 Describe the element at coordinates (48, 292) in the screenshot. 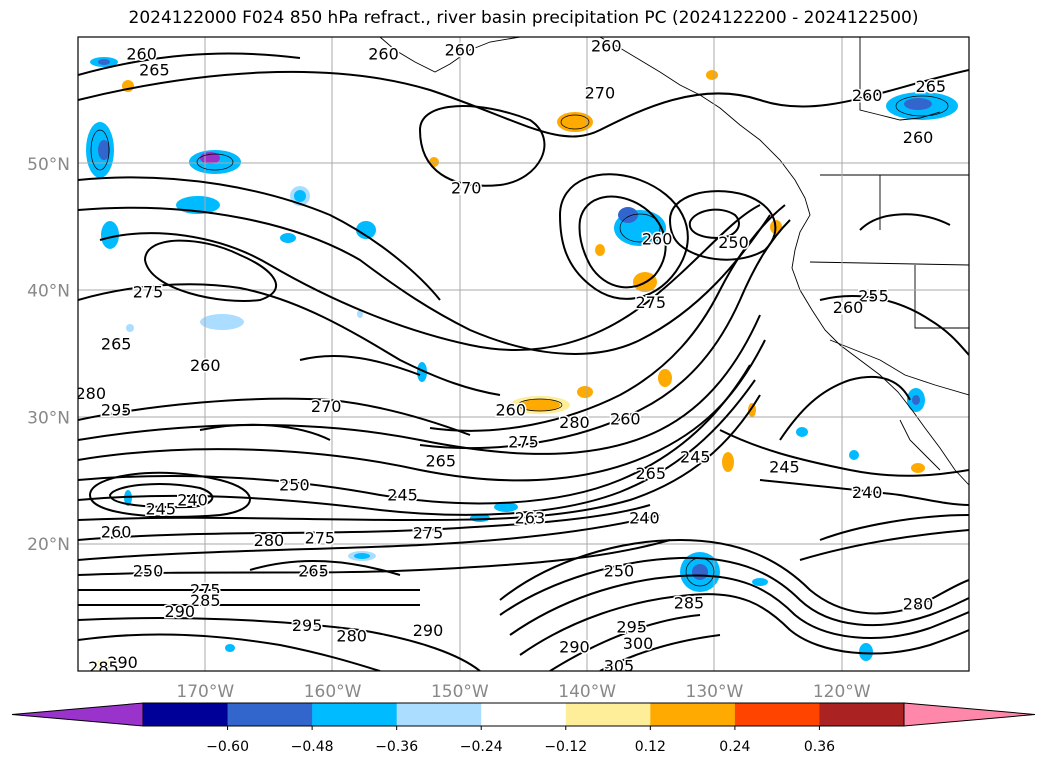

I see `lat-tick-label: 40°N` at that location.